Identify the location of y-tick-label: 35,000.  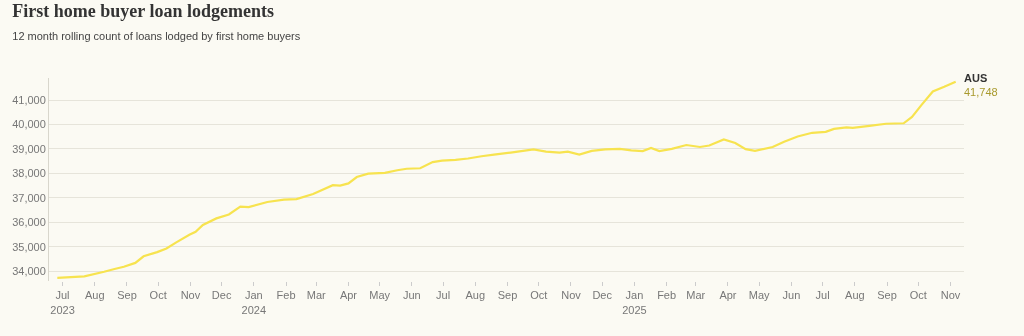
(29, 246).